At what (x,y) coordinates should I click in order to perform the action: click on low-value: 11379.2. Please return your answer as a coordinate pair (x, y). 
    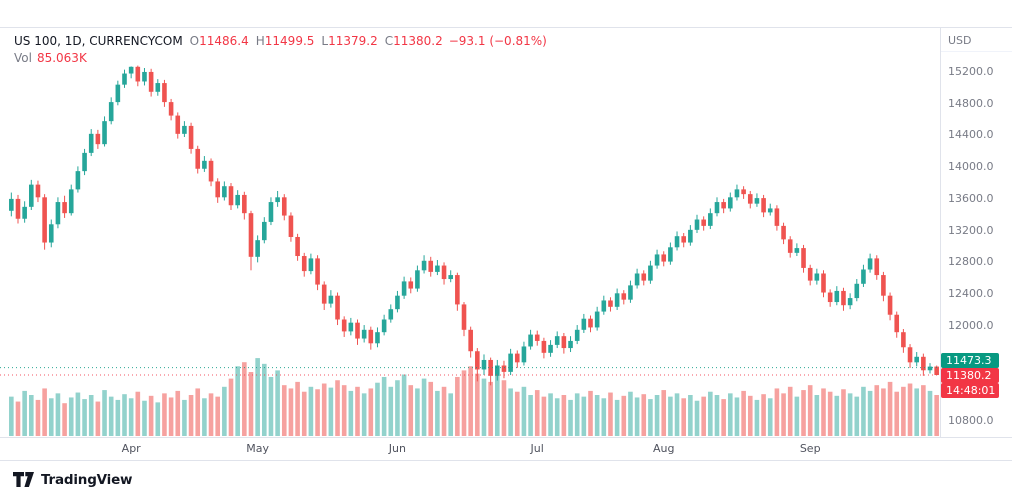
    Looking at the image, I should click on (353, 41).